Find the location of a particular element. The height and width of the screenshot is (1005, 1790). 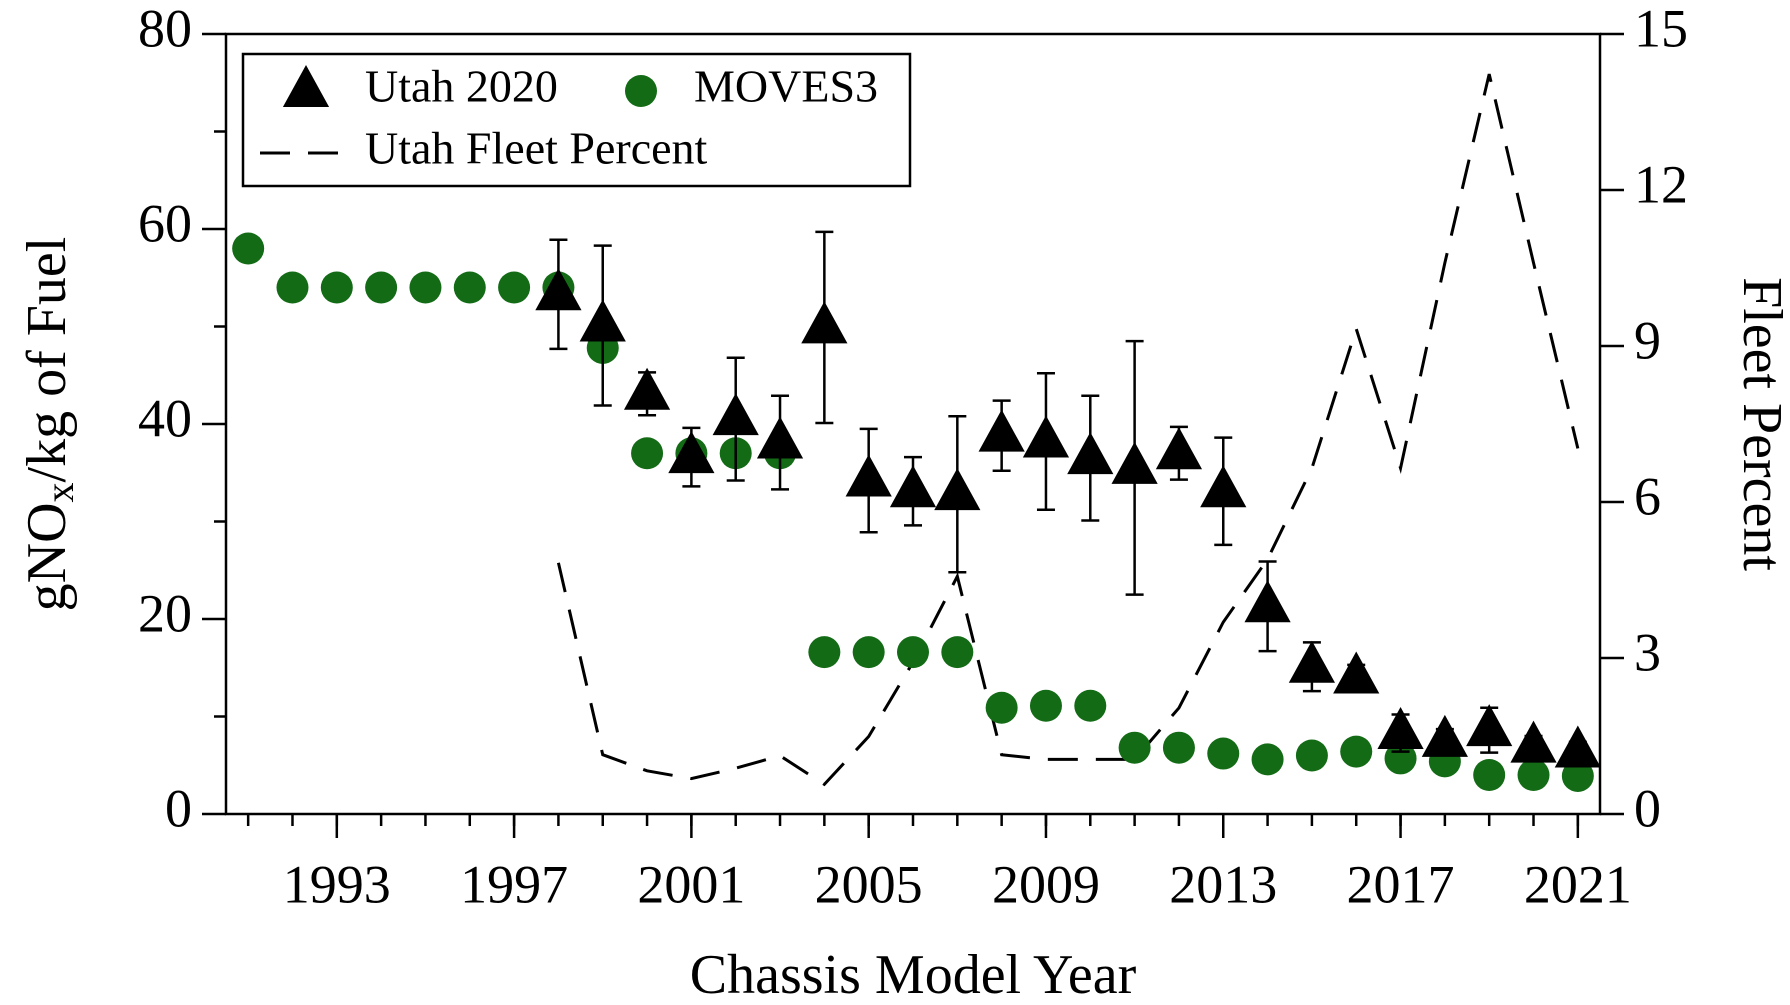

legend-label: Utah 2020 is located at coordinates (461, 86).